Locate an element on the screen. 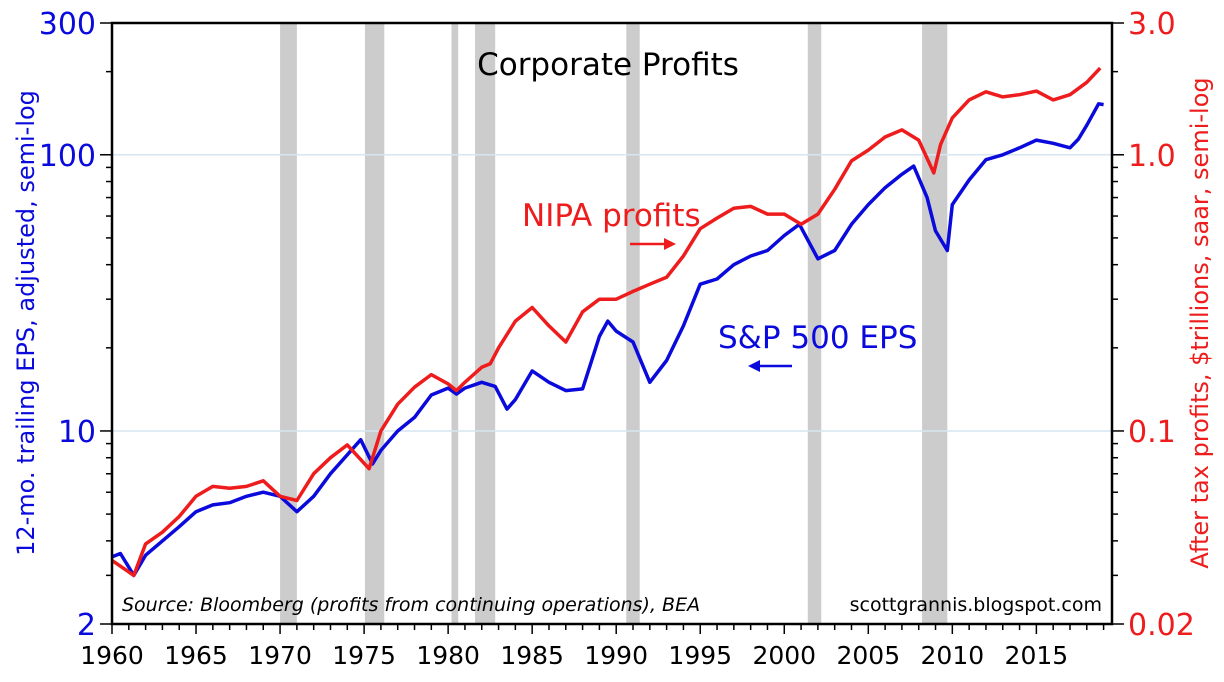 This screenshot has width=1224, height=682. x-tick-label: 1985 is located at coordinates (532, 655).